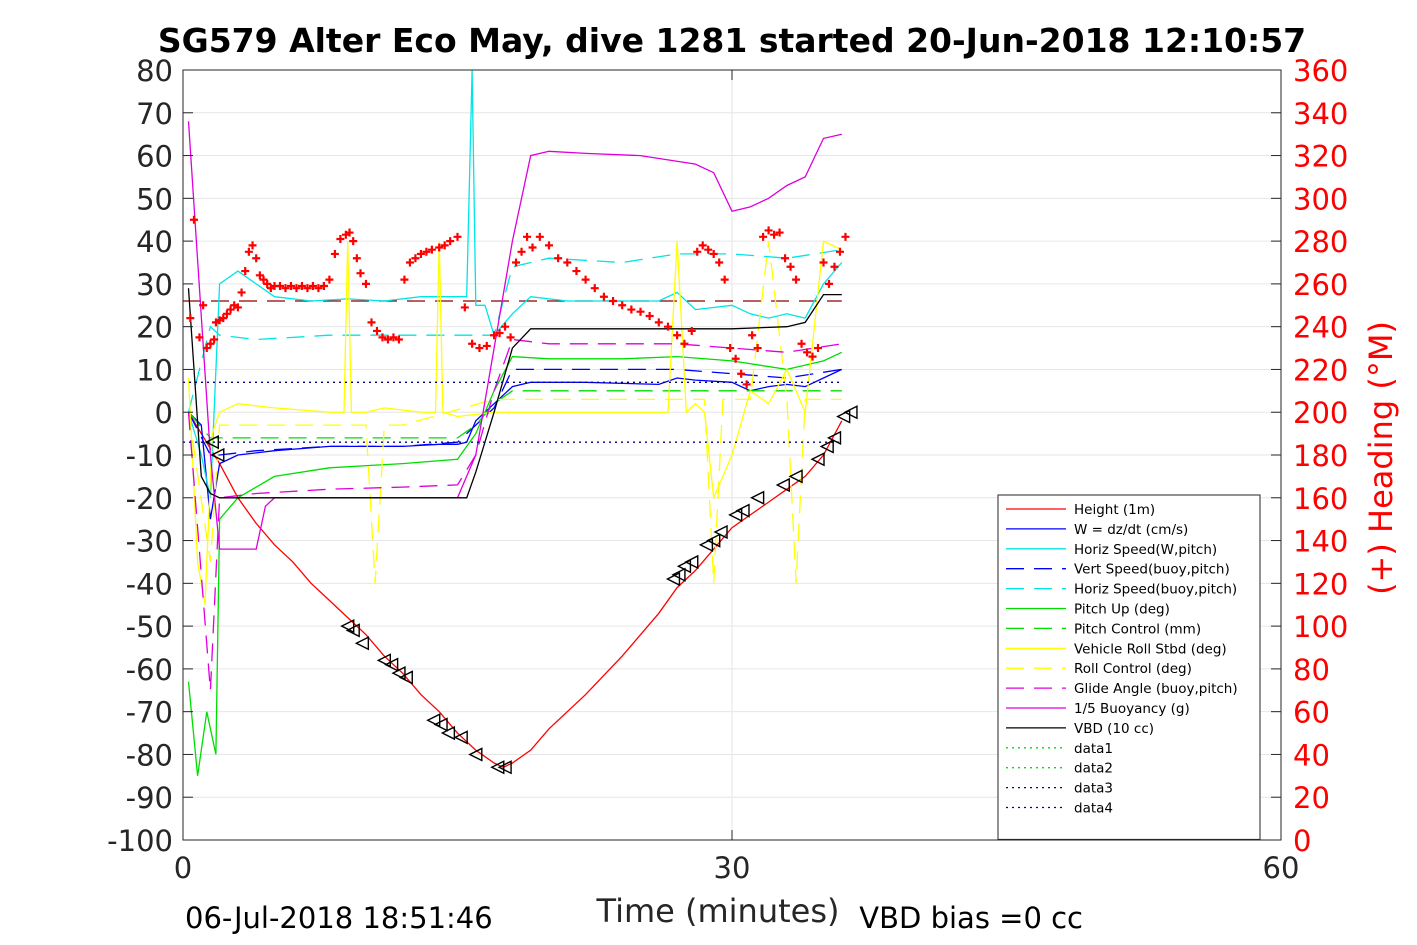 The width and height of the screenshot is (1417, 945). I want to click on legend-label: Vehicle Roll Stbd (deg), so click(1150, 649).